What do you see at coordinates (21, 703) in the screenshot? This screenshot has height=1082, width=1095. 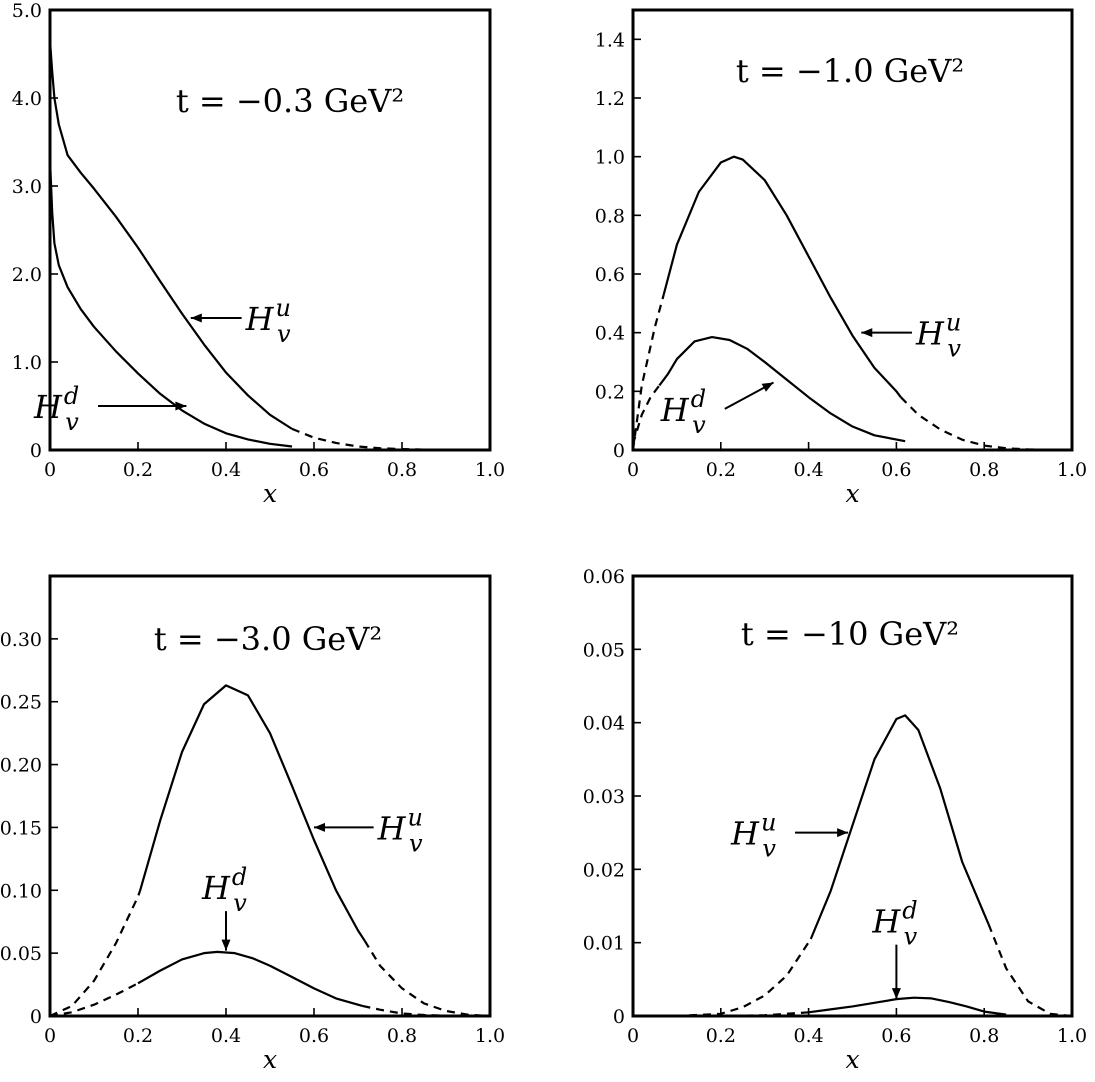 I see `y-tick-label: 0.25` at bounding box center [21, 703].